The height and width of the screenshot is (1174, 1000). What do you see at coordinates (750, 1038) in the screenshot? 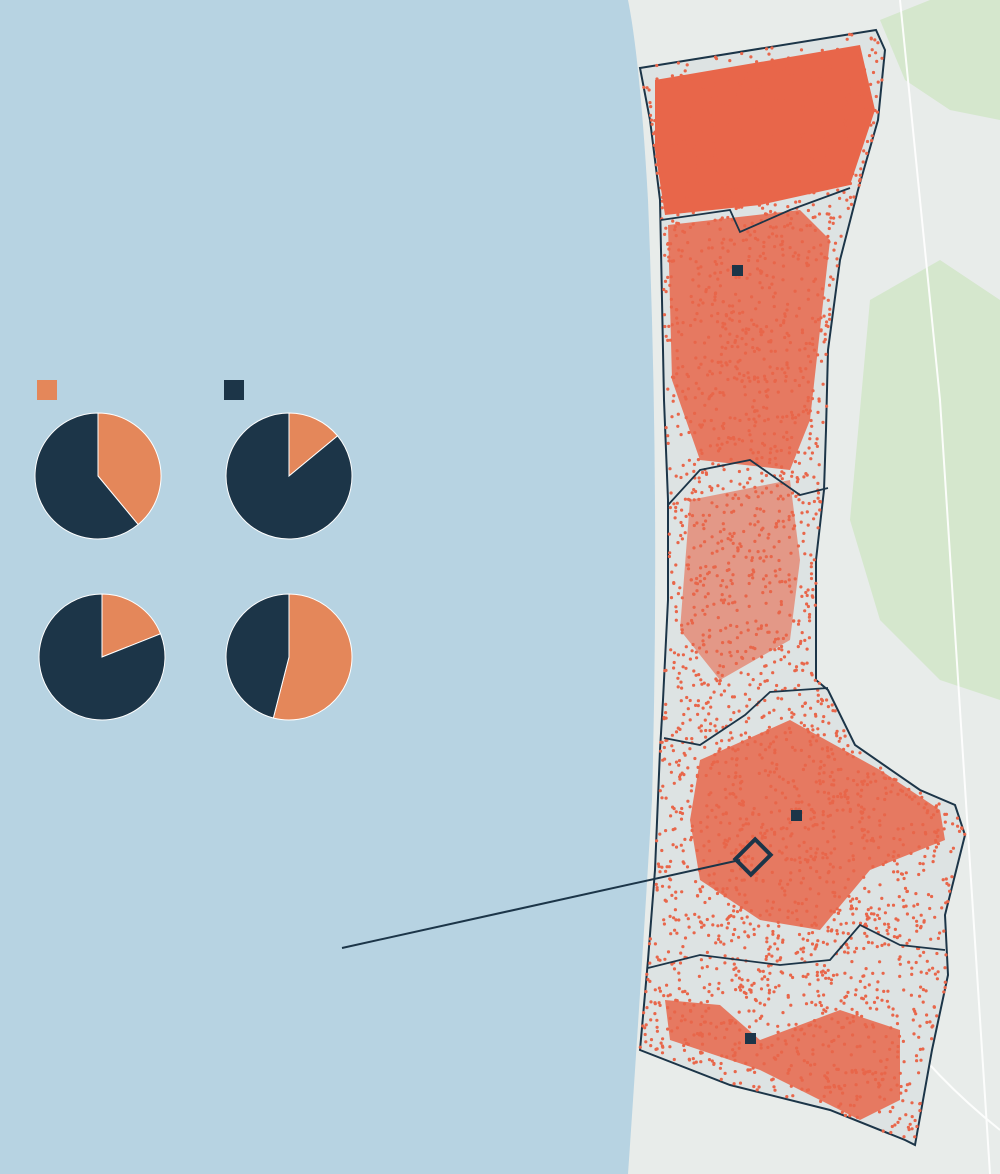
I see `marker` at bounding box center [750, 1038].